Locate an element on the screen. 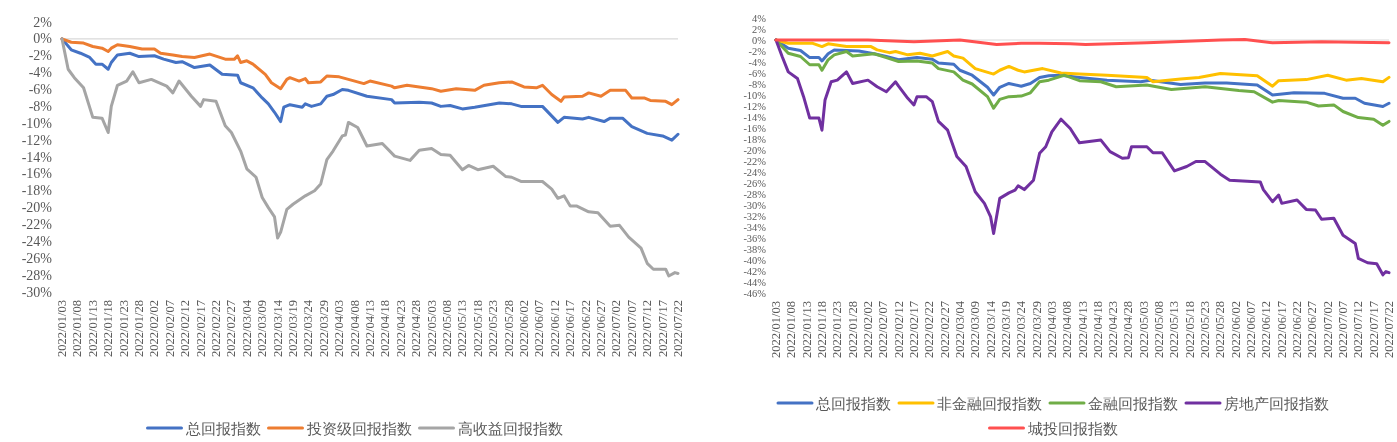 This screenshot has width=1397, height=442. y-tick-label: 0% is located at coordinates (43, 39).